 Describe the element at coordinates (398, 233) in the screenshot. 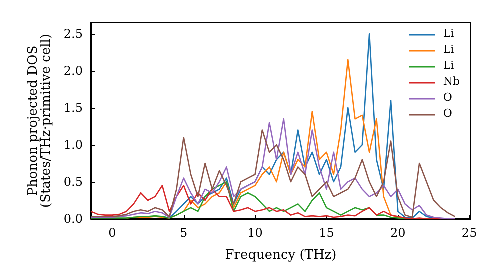

I see `x-tick-label: 20` at that location.